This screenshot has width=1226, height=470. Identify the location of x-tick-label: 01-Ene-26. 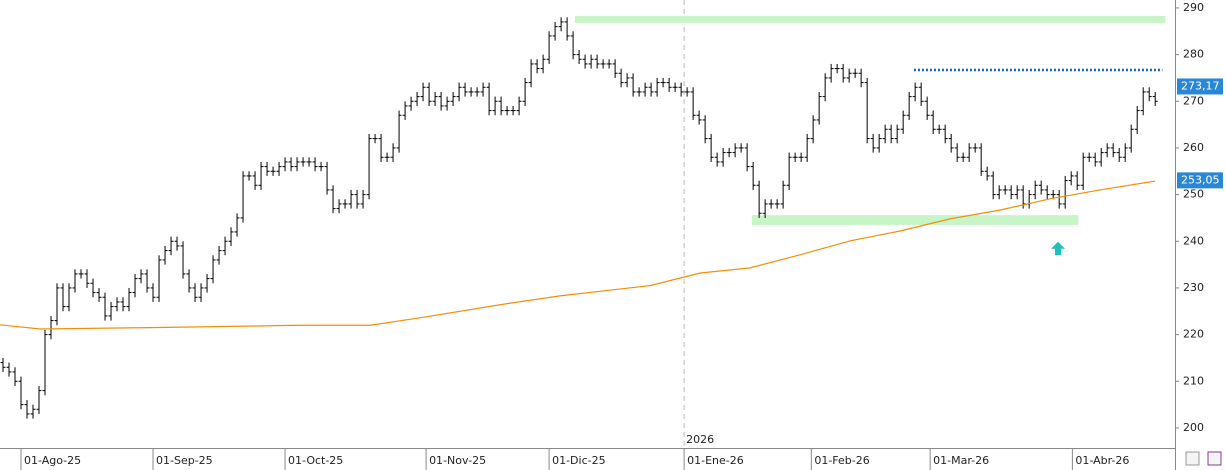
(715, 460).